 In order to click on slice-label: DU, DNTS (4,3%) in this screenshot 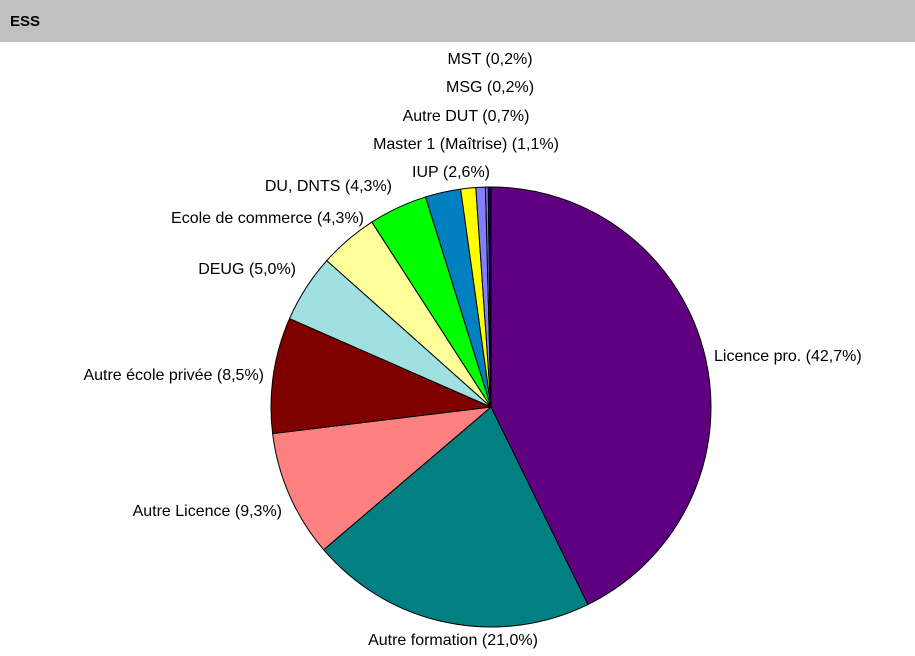, I will do `click(328, 186)`.